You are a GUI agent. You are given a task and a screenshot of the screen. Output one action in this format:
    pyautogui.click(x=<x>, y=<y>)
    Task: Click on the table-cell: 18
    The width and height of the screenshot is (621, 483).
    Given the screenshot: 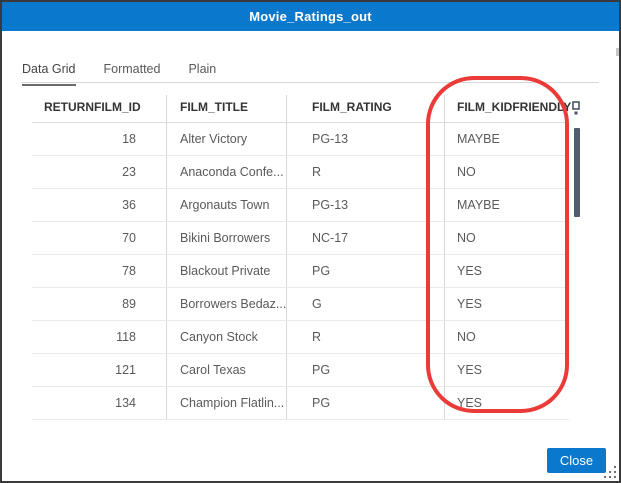 What is the action you would take?
    pyautogui.click(x=99, y=139)
    